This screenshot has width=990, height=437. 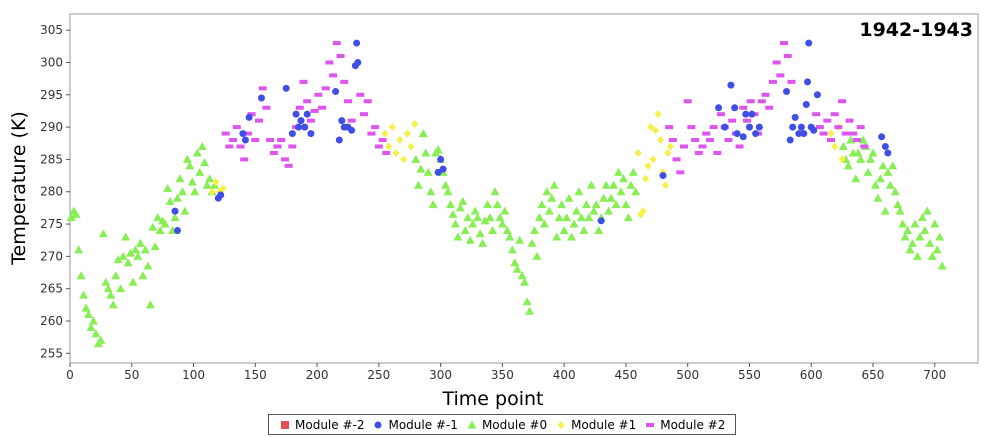 What do you see at coordinates (687, 375) in the screenshot?
I see `x-tick-label: 500` at bounding box center [687, 375].